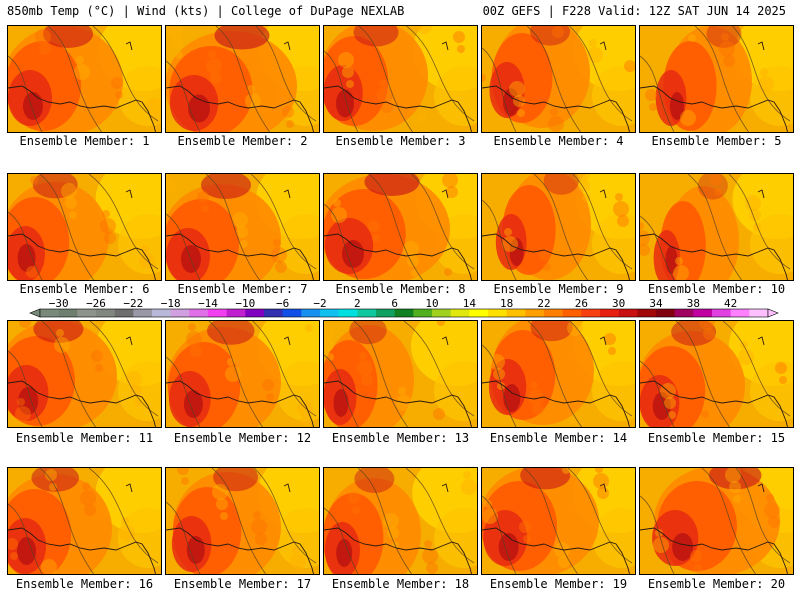  I want to click on colorbar-tick-label: −14, so click(208, 303).